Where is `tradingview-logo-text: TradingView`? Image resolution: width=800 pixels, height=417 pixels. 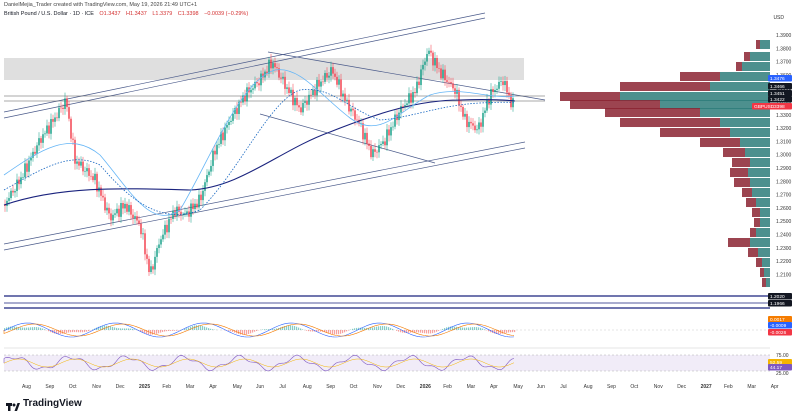
tradingview-logo-text: TradingView is located at coordinates (52, 403).